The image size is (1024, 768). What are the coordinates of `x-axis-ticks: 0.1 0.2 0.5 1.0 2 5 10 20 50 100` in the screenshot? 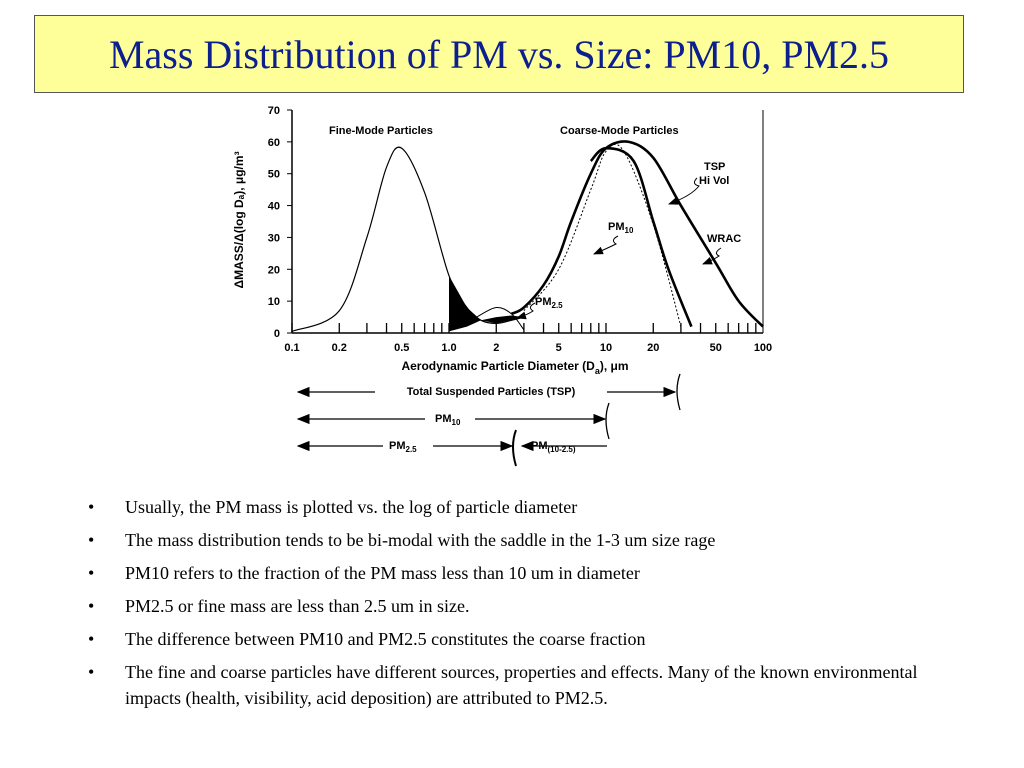 It's located at (528, 338).